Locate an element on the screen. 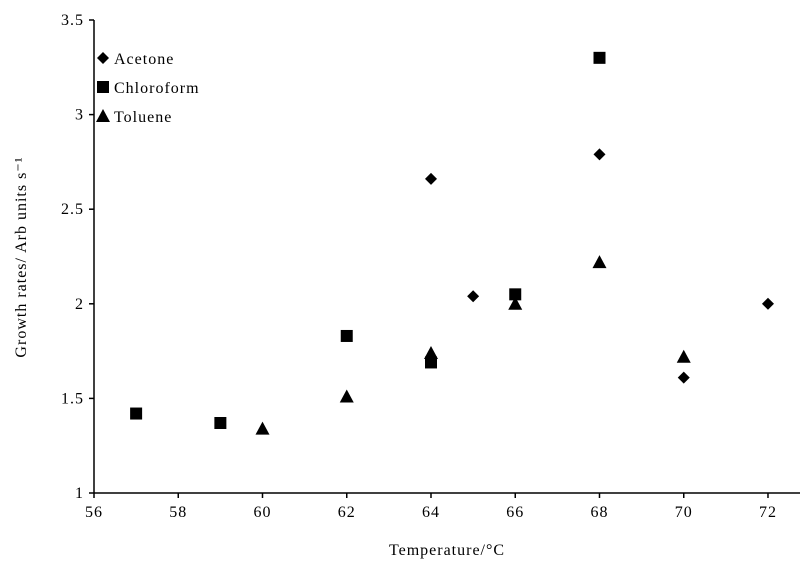 The height and width of the screenshot is (574, 800). x-tick-label: 56 is located at coordinates (94, 512).